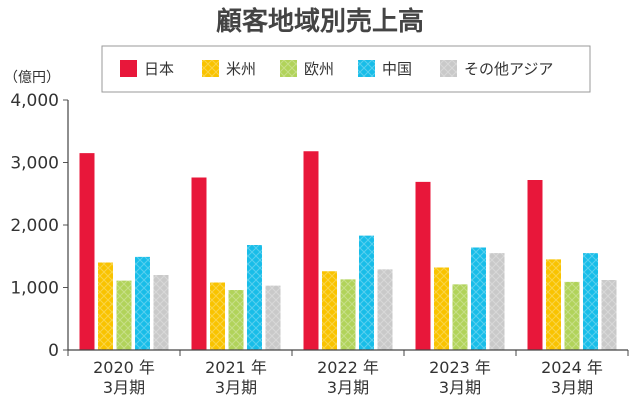 The image size is (640, 400). I want to click on x-label-year-1: 2020 年, so click(124, 367).